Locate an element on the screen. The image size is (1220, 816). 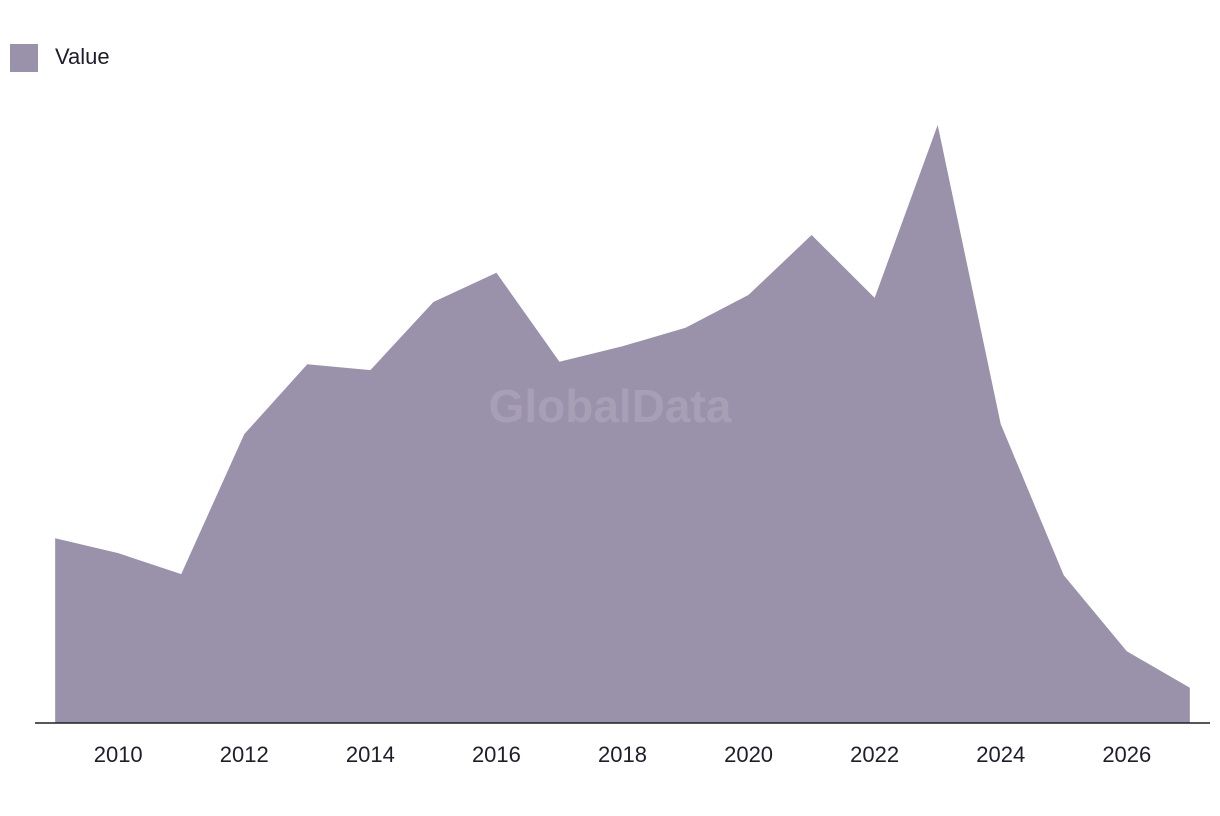
watermark: GlobalData is located at coordinates (610, 406).